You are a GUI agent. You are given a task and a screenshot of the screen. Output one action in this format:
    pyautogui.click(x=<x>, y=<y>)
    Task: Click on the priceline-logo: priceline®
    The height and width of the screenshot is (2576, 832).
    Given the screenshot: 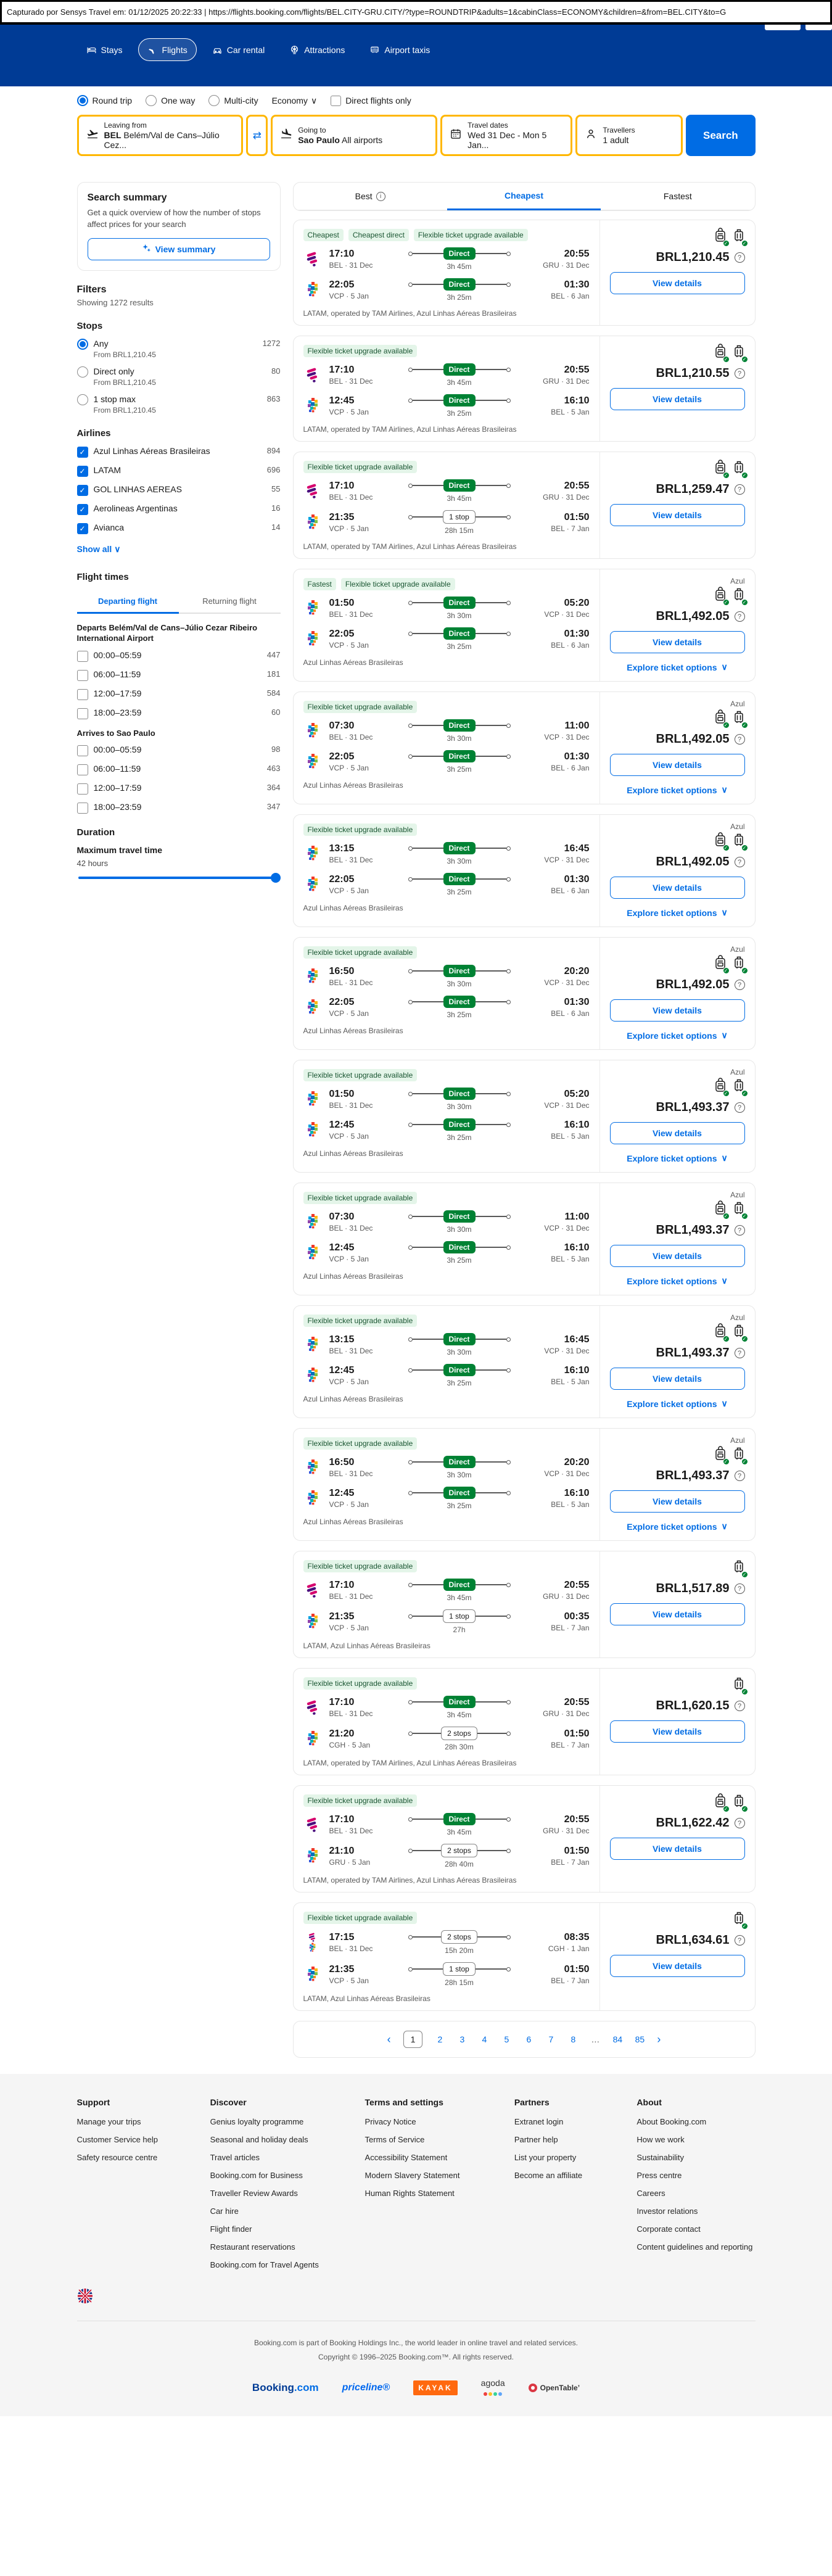 What is the action you would take?
    pyautogui.click(x=366, y=2387)
    